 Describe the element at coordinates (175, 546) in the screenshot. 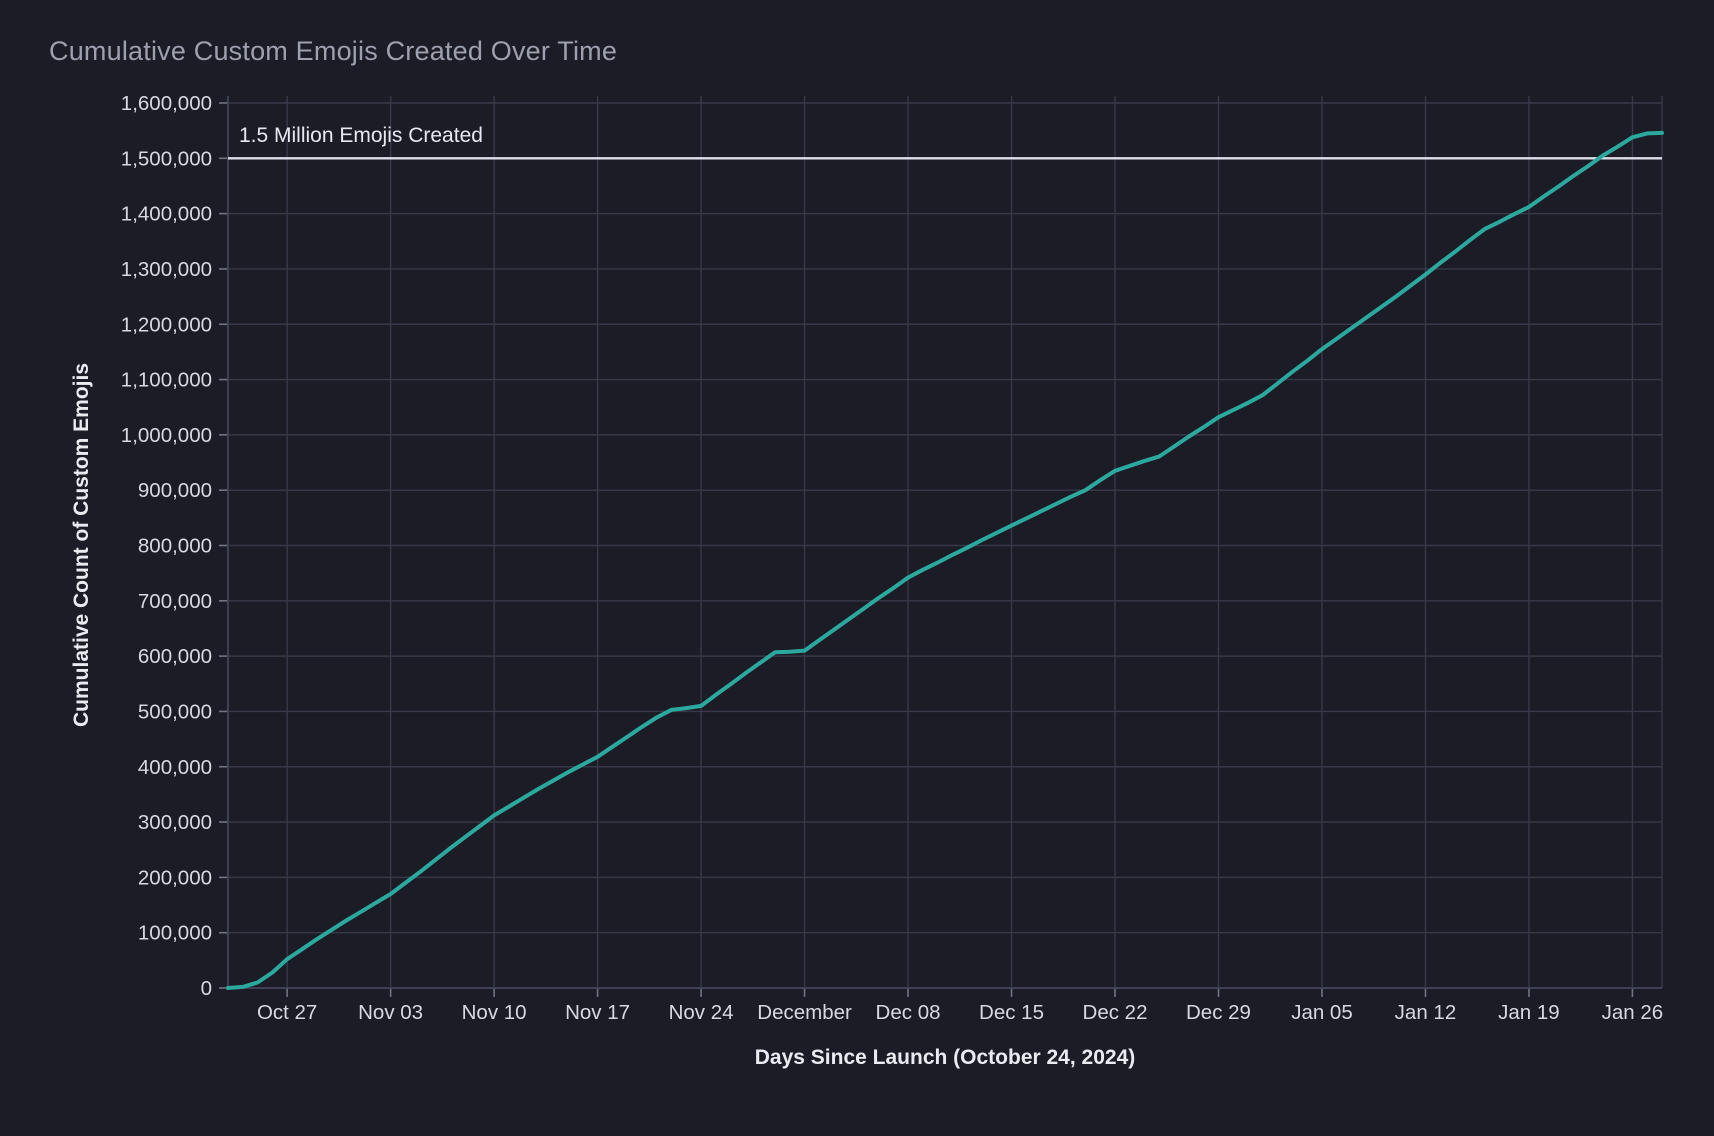

I see `y-tick-label: 800,000` at that location.